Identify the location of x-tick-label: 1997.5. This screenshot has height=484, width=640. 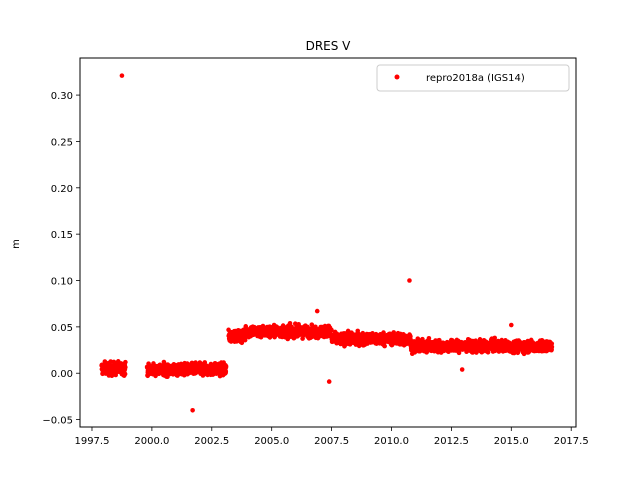
(91, 441).